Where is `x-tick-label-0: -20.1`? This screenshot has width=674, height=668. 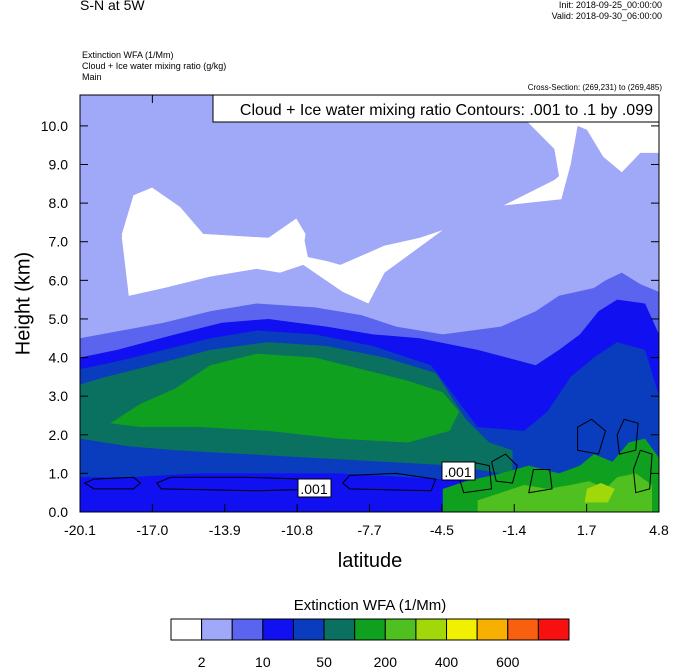 x-tick-label-0: -20.1 is located at coordinates (80, 530).